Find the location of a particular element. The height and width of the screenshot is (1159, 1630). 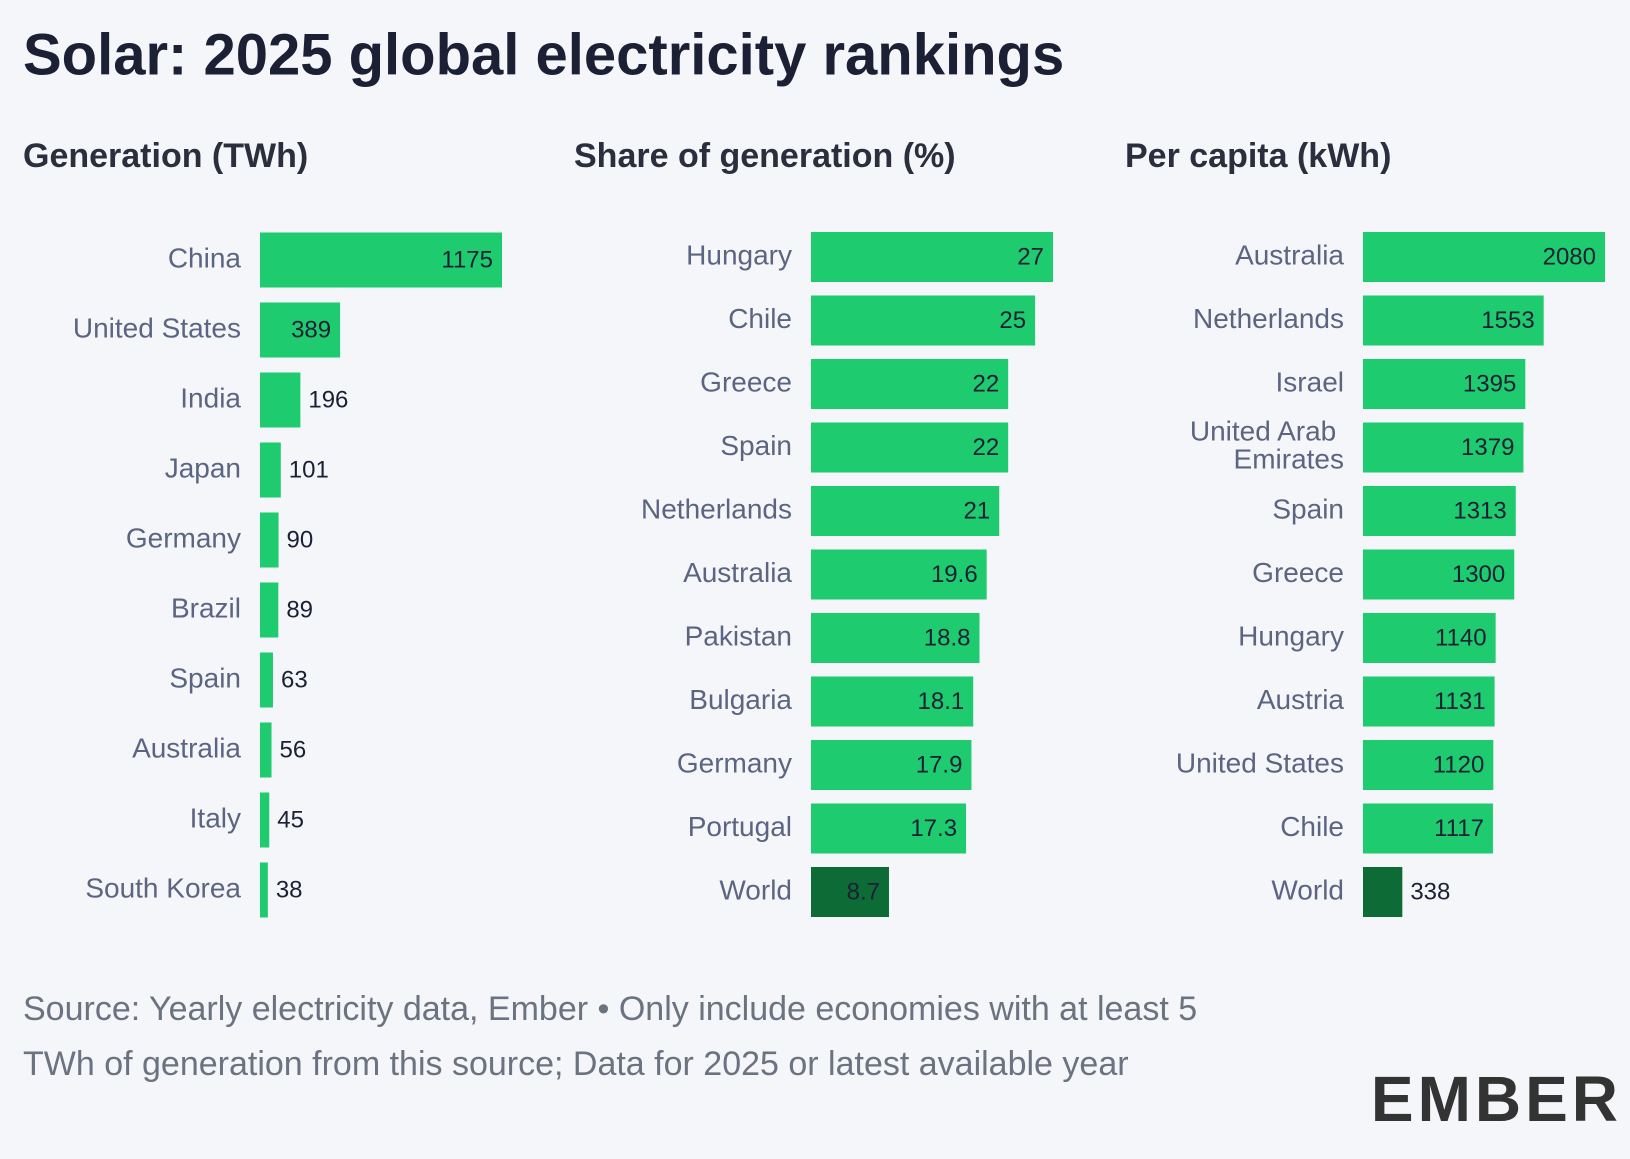

category-label: Brazil is located at coordinates (206, 607).